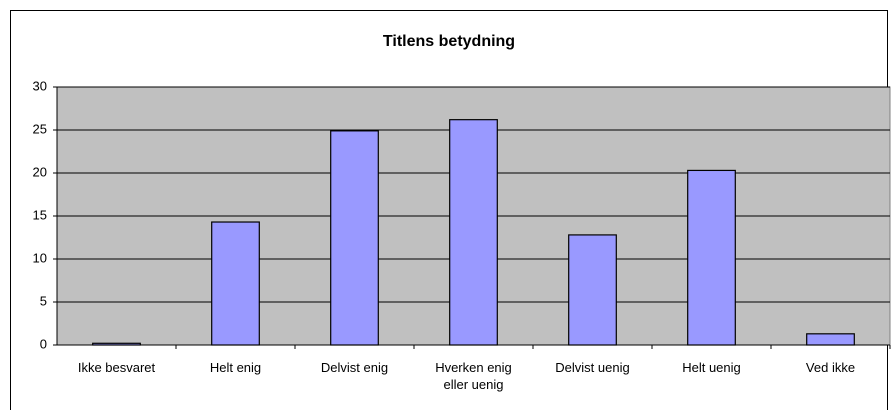 The image size is (891, 410). I want to click on y-tick-label: 25, so click(40, 128).